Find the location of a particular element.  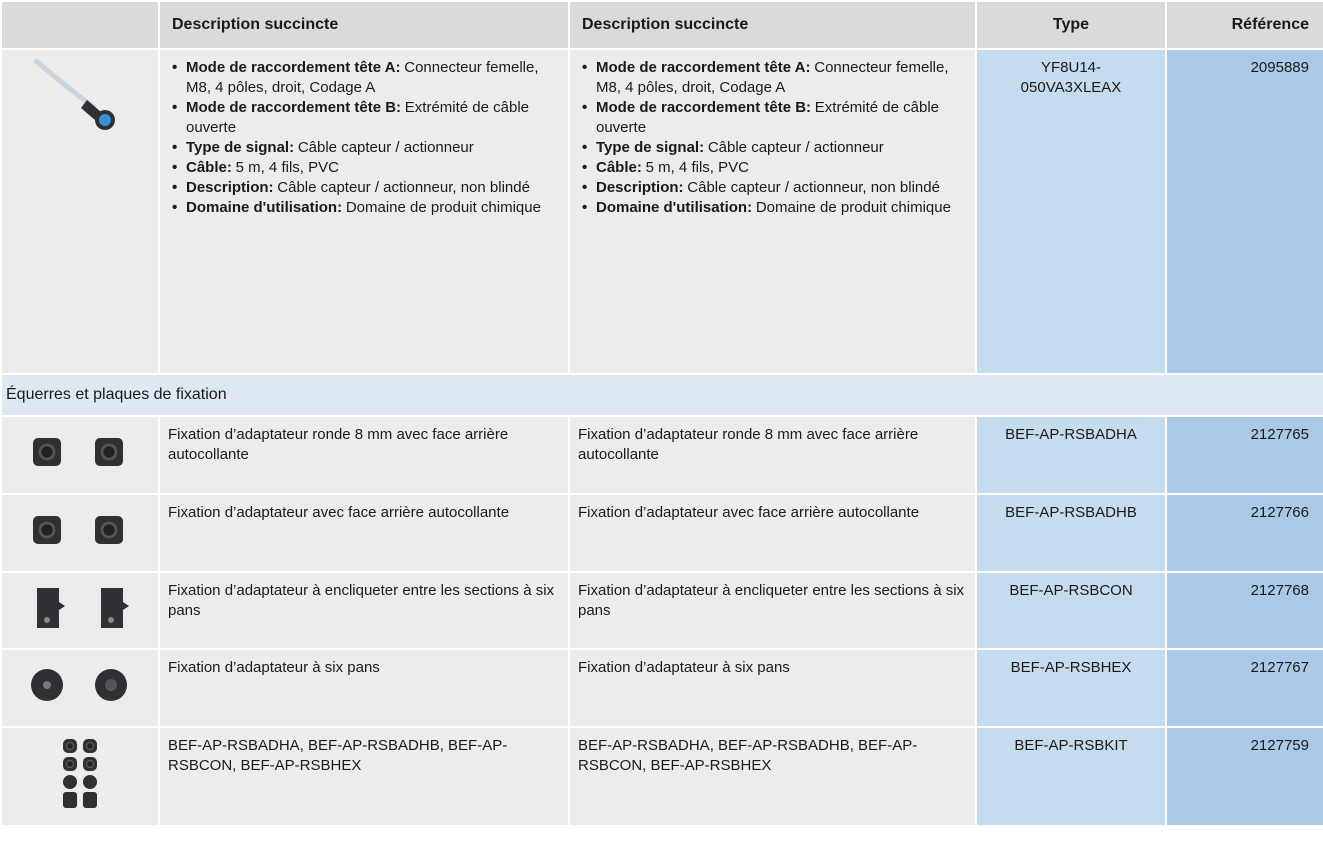

type-cell: BEF-AP-RSBKIT is located at coordinates (1071, 776).